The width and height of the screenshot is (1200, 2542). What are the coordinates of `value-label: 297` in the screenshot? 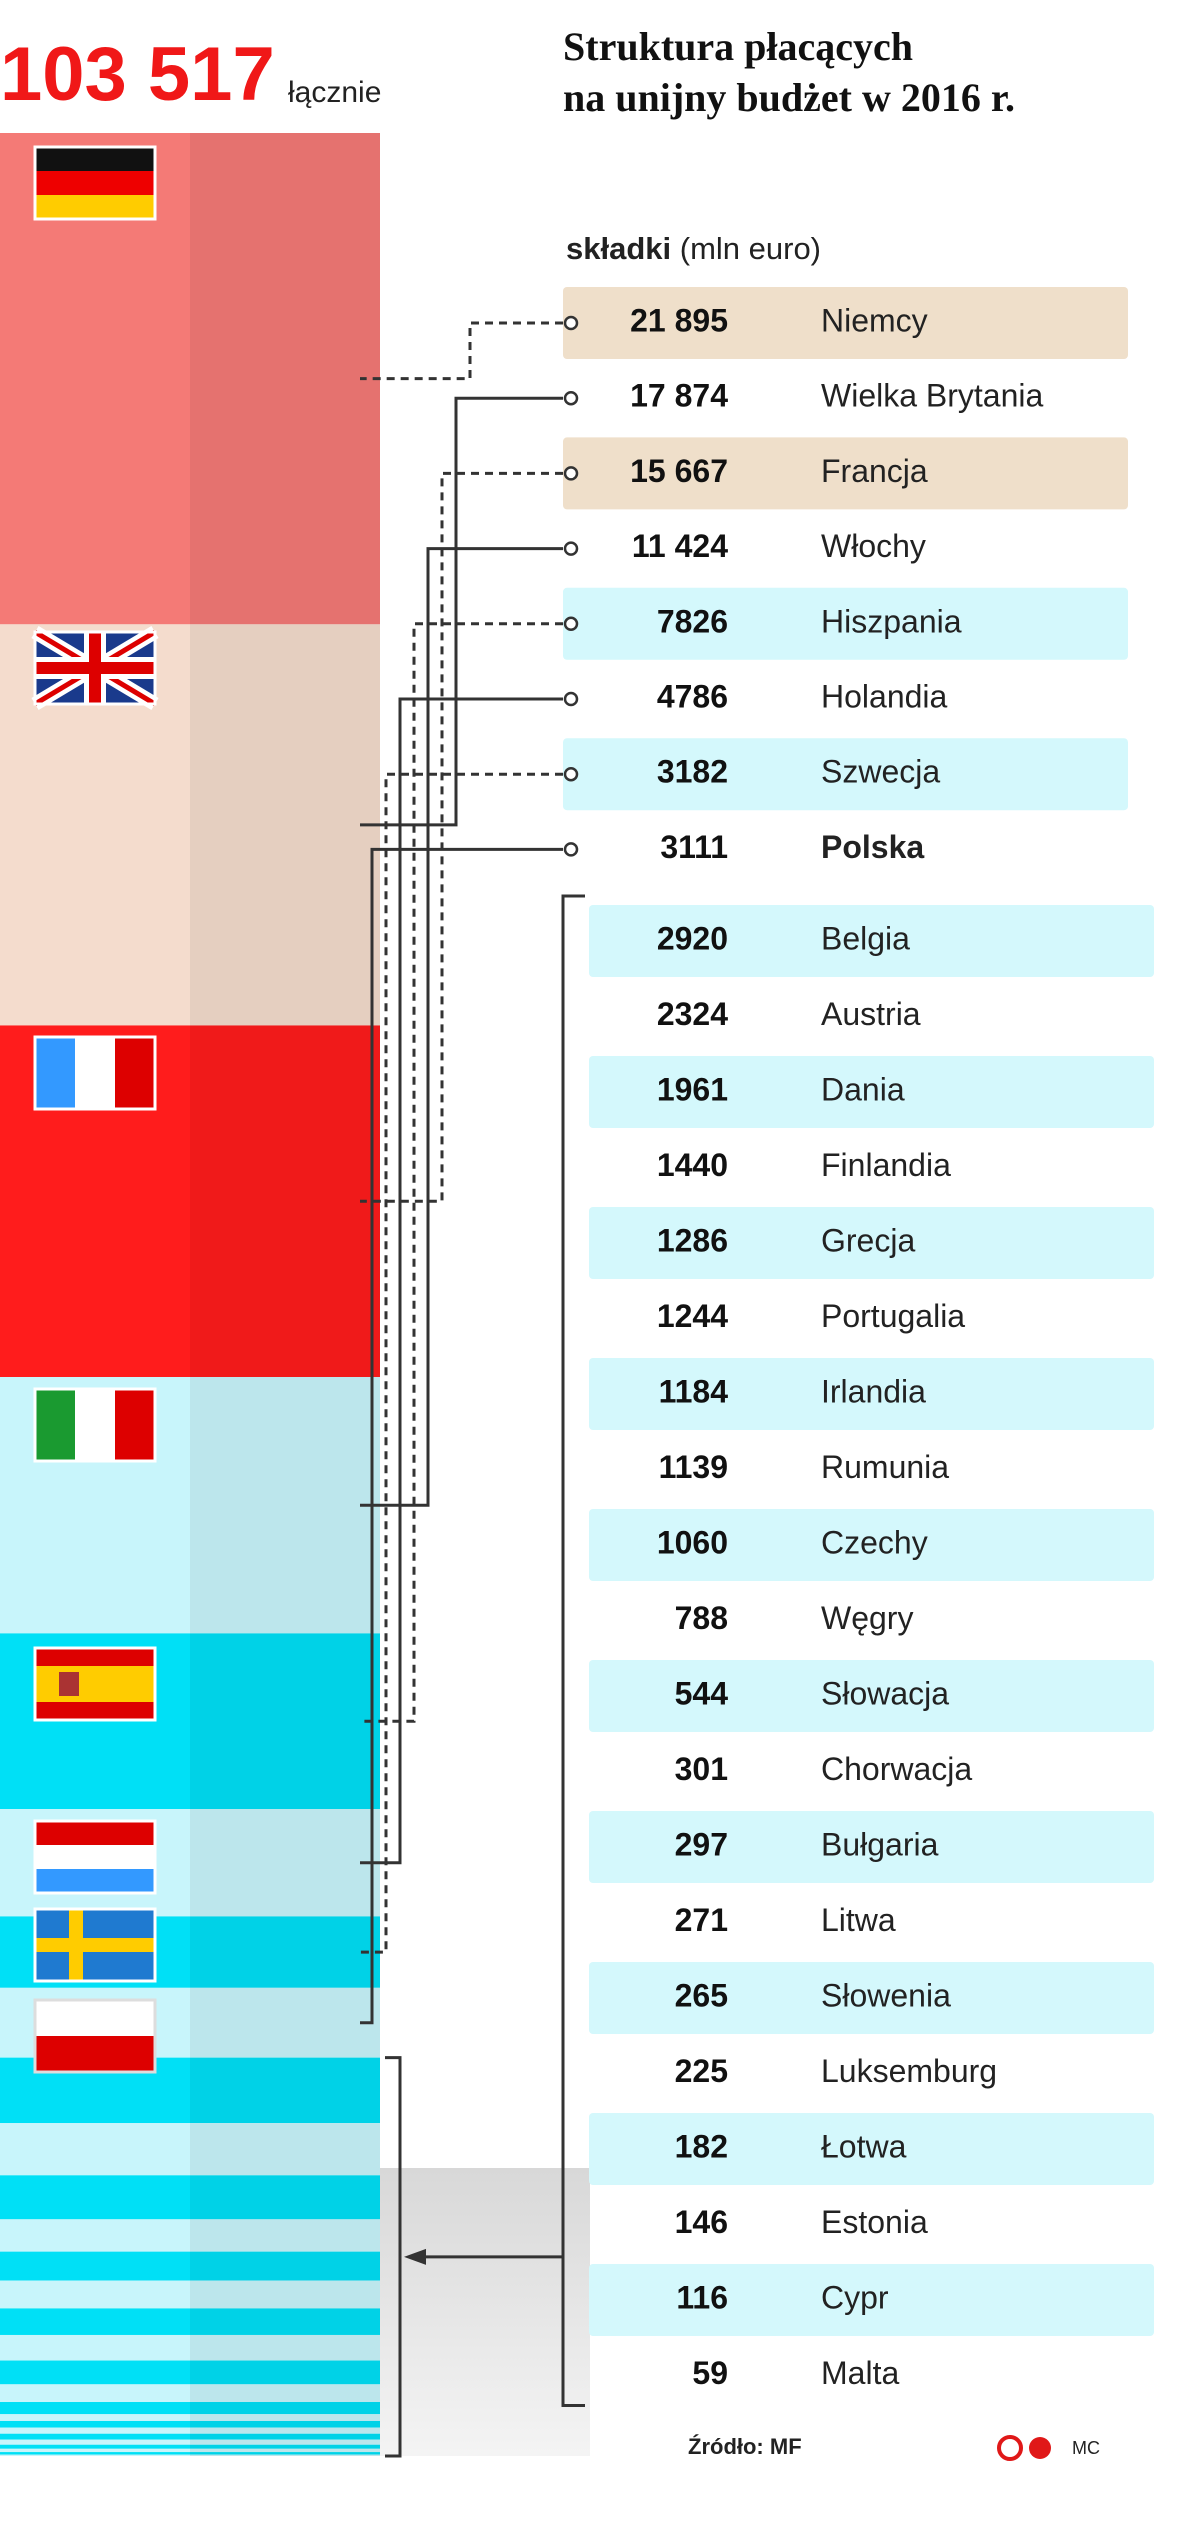 It's located at (701, 1844).